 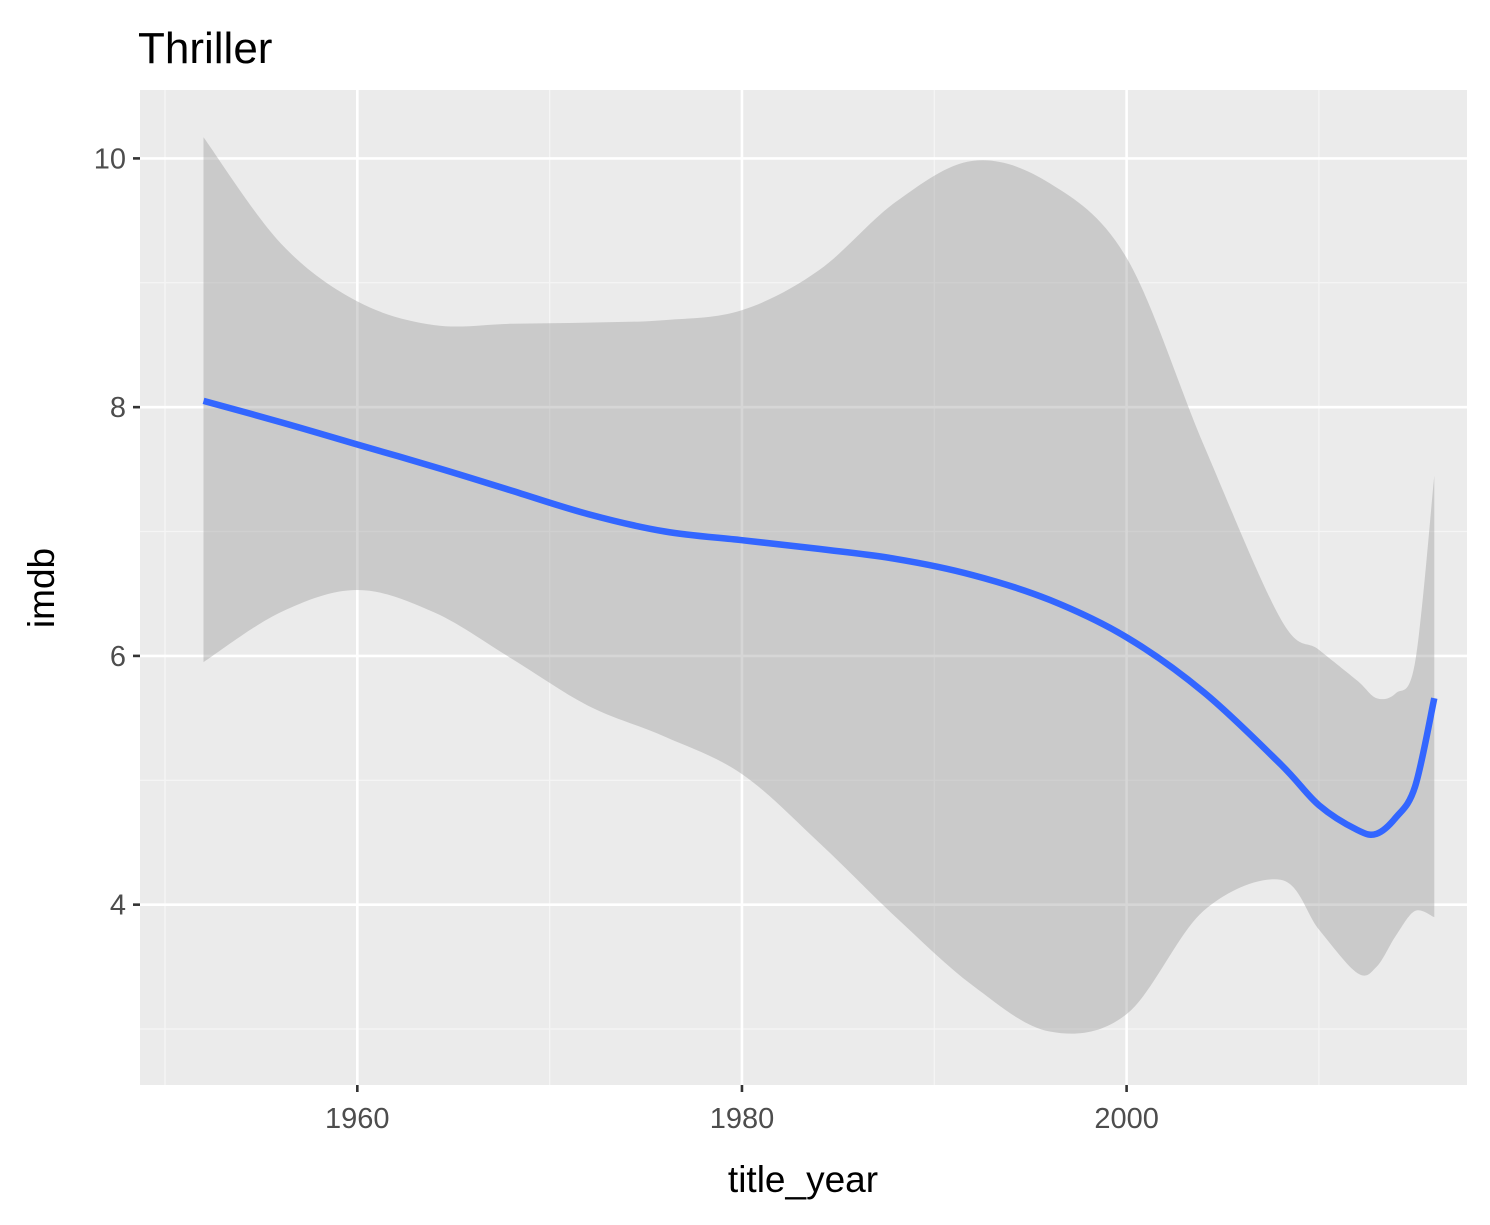 What do you see at coordinates (118, 906) in the screenshot?
I see `y-tick-label: 4` at bounding box center [118, 906].